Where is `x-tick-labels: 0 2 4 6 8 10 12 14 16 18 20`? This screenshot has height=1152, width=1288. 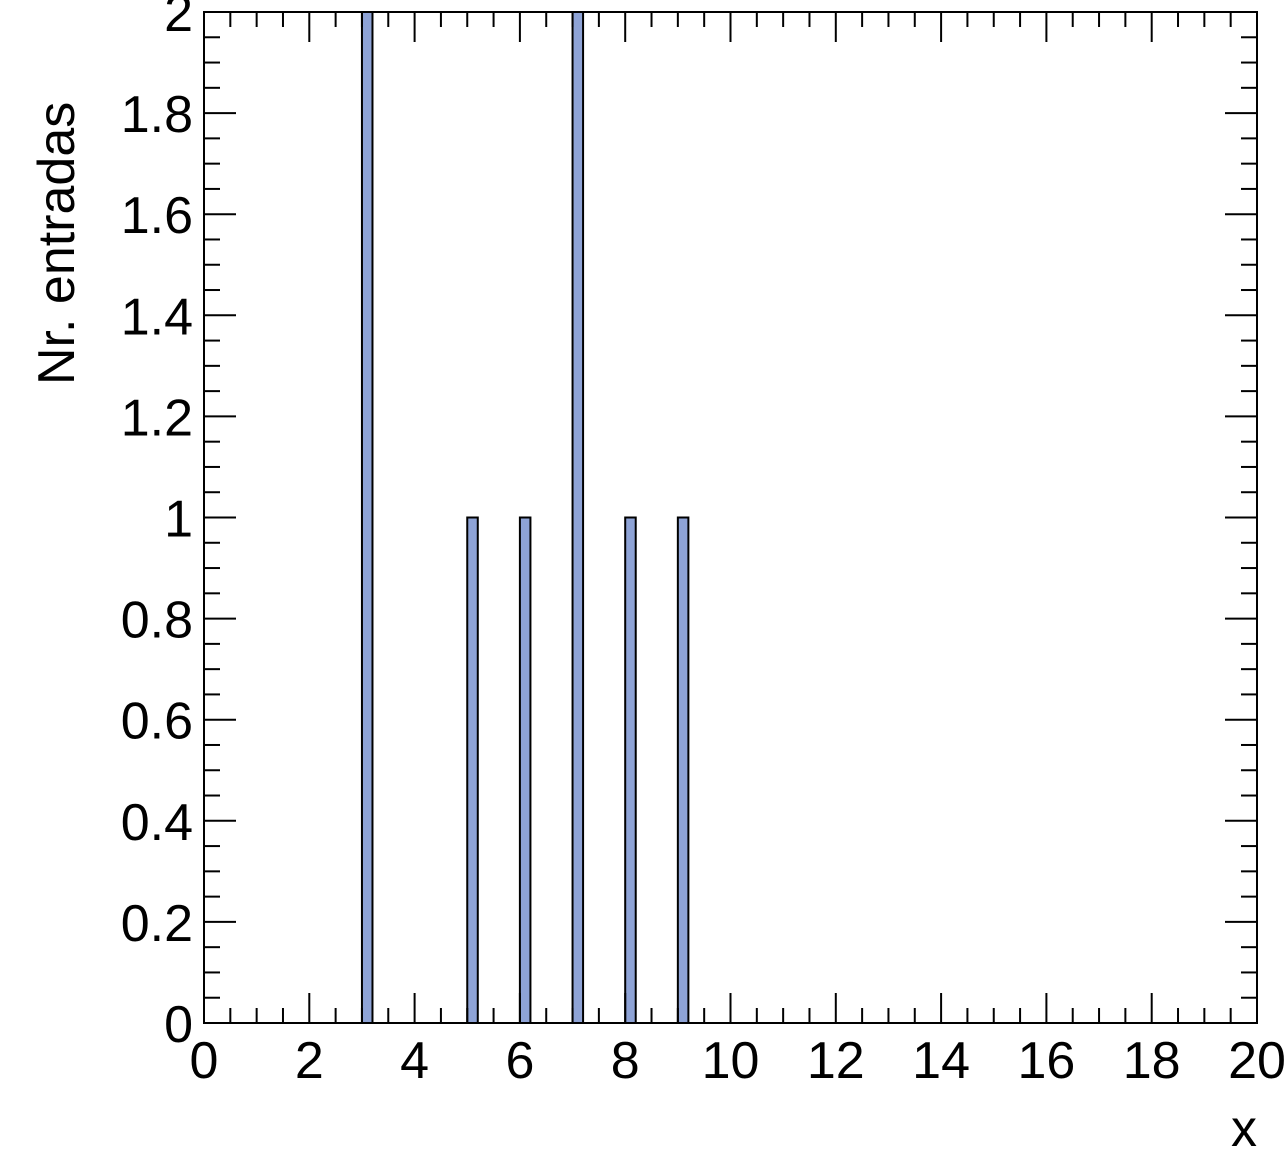
x-tick-labels: 0 2 4 6 8 10 12 14 16 18 20 is located at coordinates (738, 1061).